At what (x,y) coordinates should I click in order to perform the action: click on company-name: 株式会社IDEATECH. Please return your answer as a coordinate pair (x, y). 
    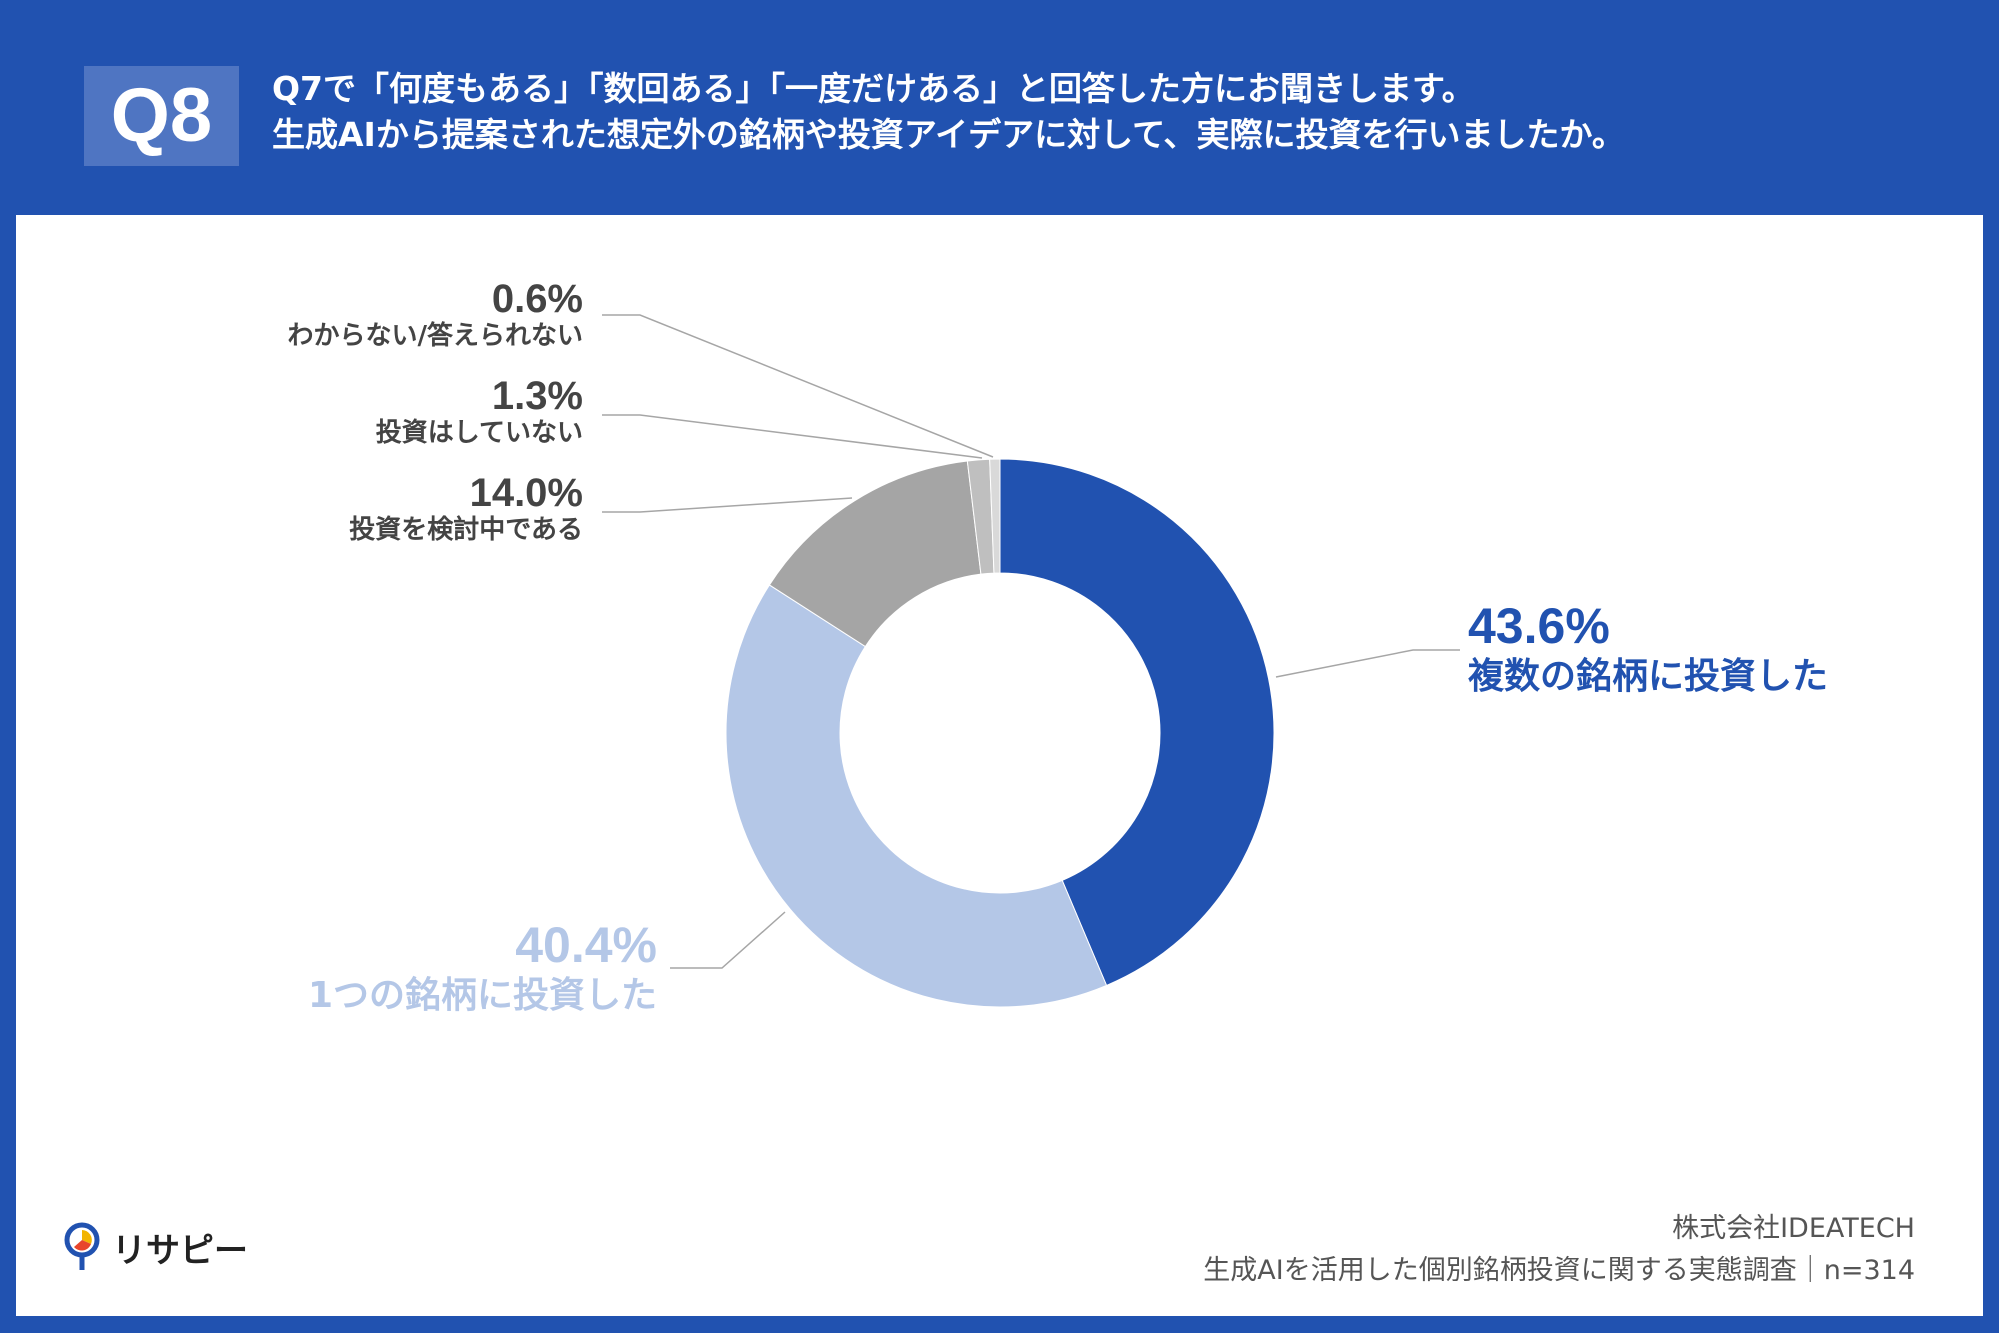
    Looking at the image, I should click on (1793, 1228).